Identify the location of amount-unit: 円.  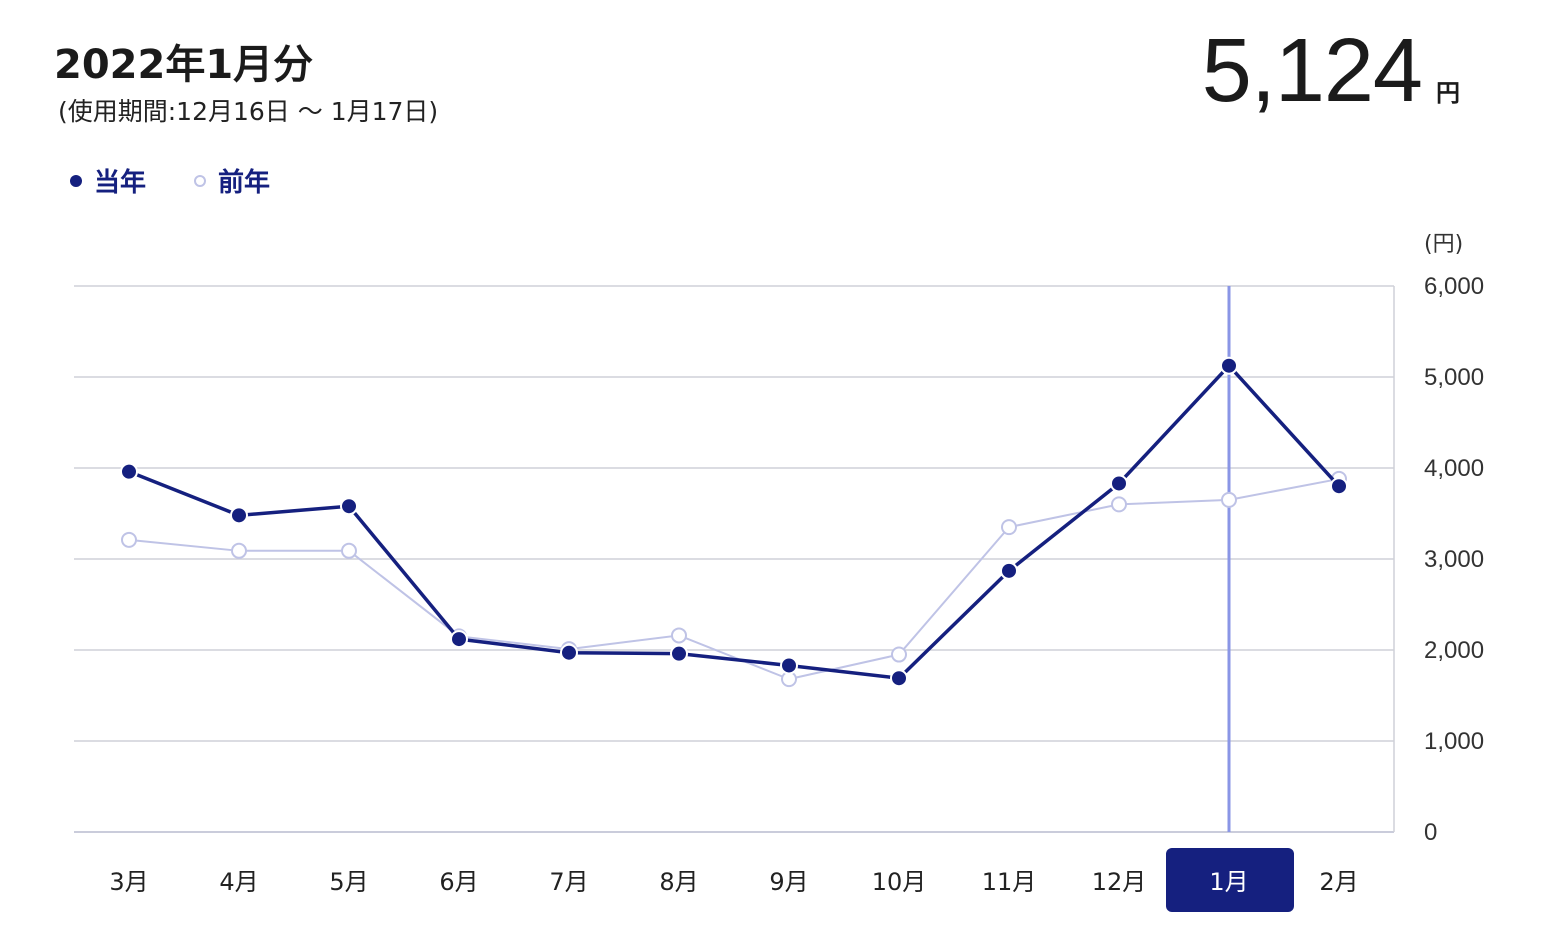
(1448, 93).